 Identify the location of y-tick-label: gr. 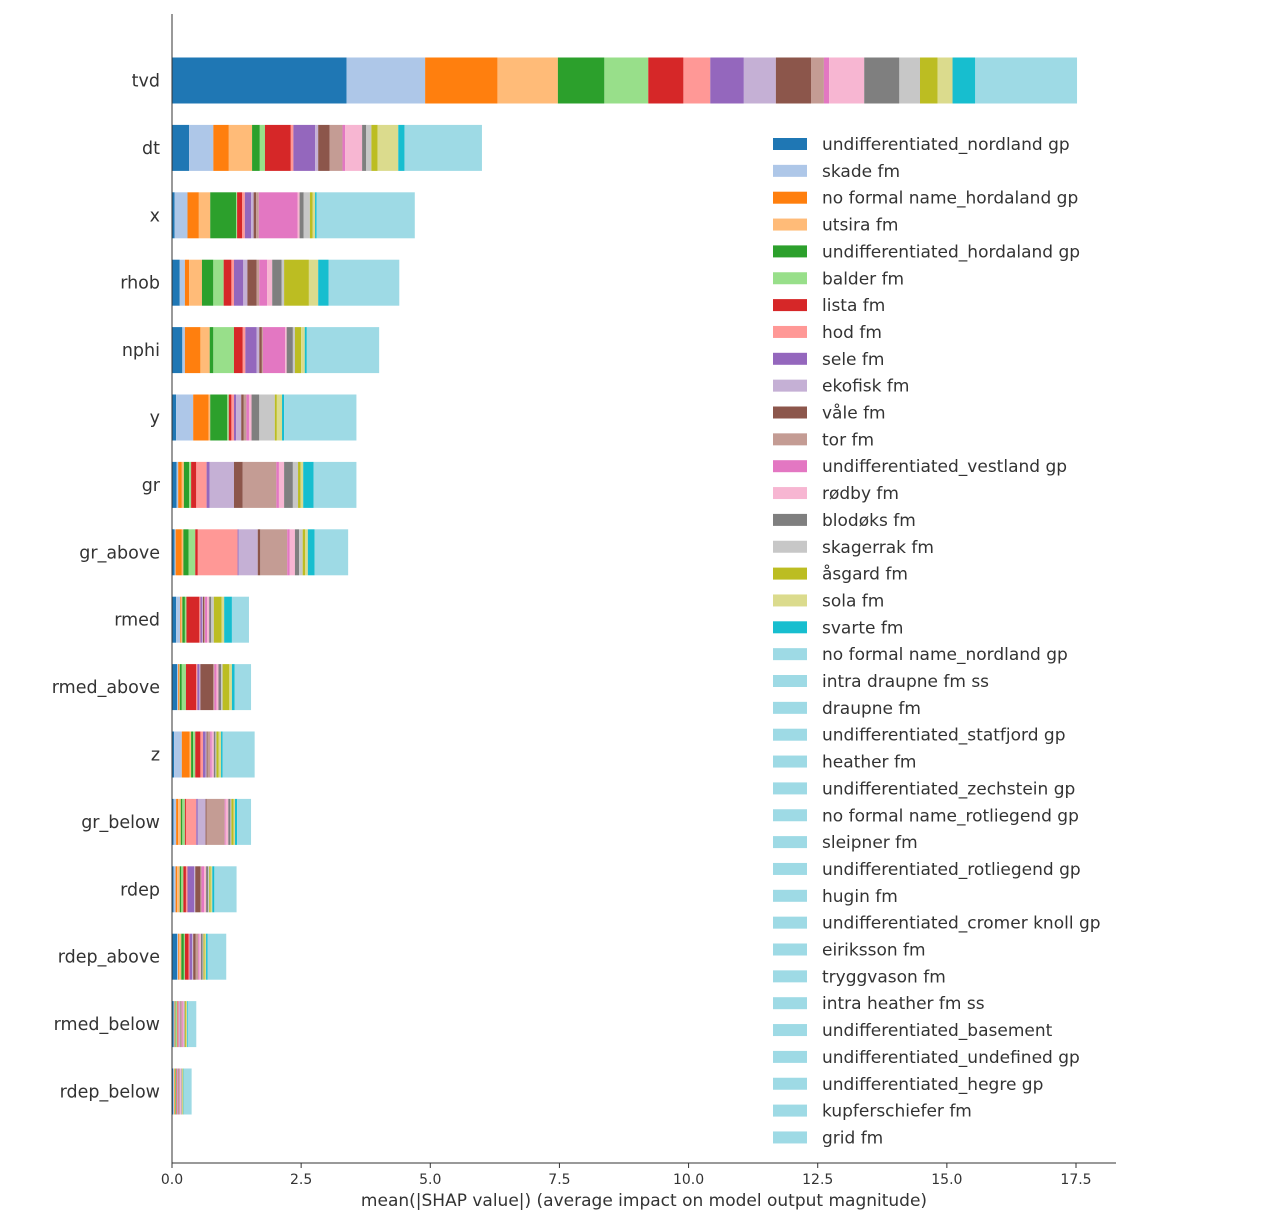
(151, 486).